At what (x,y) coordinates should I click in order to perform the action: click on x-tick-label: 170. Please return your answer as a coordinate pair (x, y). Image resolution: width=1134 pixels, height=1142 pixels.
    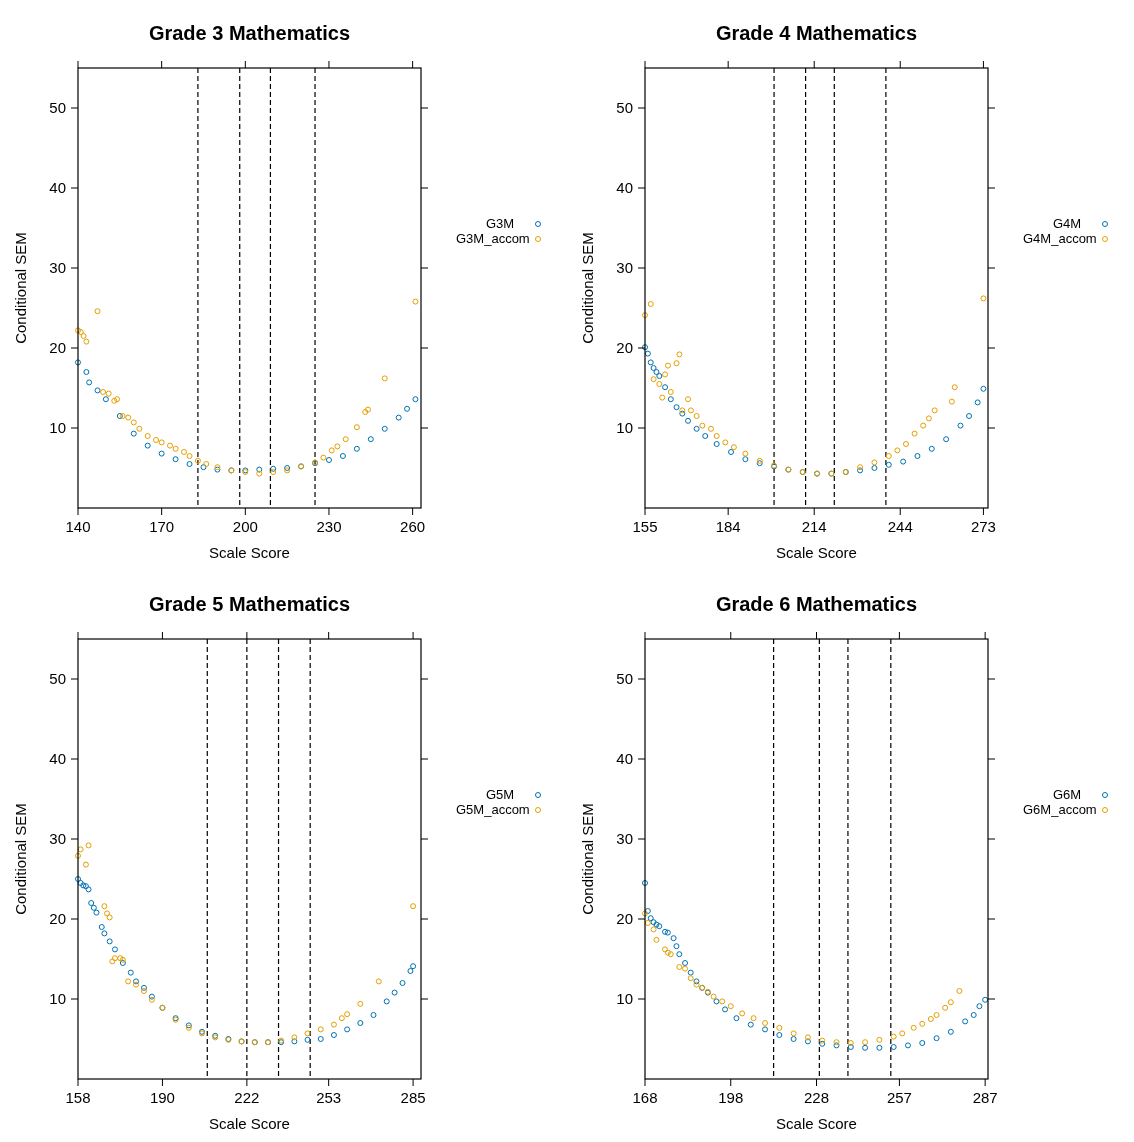
    Looking at the image, I should click on (162, 526).